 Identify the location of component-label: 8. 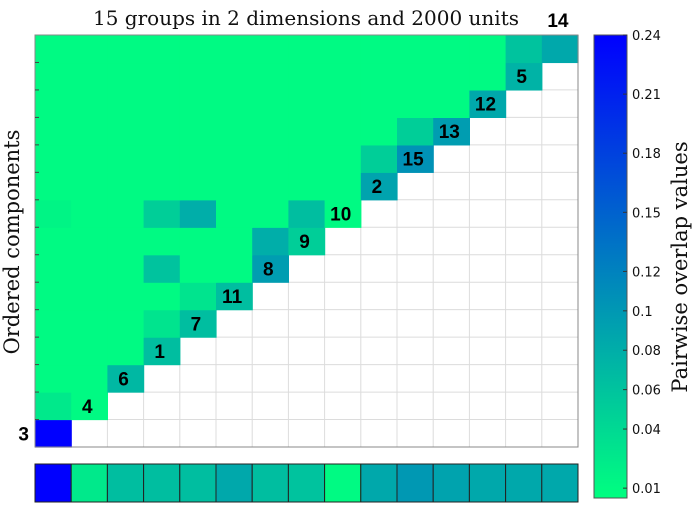
(268, 269).